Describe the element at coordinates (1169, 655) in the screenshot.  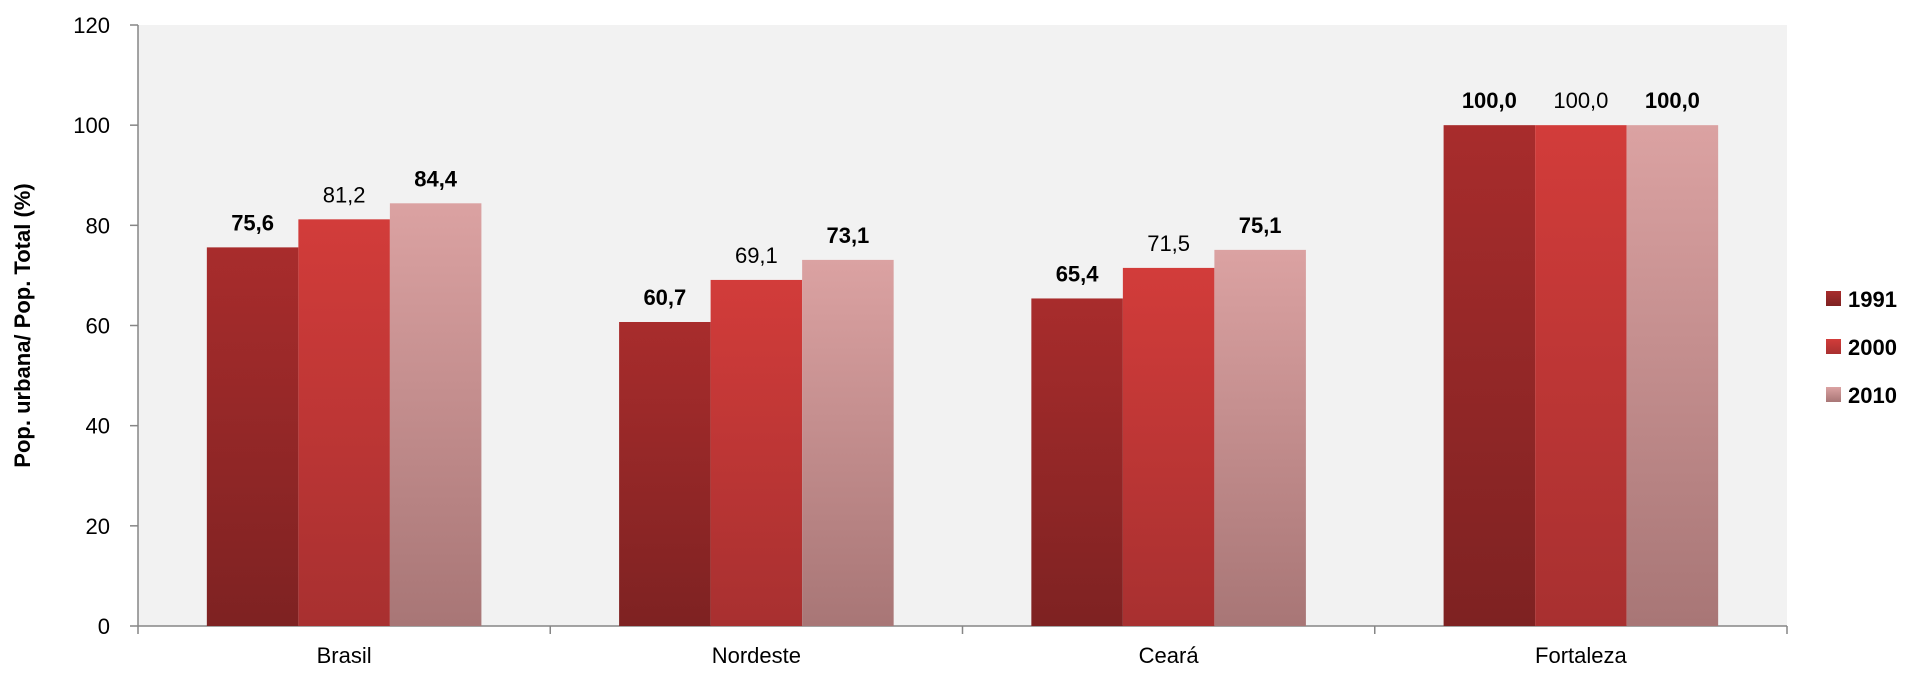
I see `category-label: Ceará` at that location.